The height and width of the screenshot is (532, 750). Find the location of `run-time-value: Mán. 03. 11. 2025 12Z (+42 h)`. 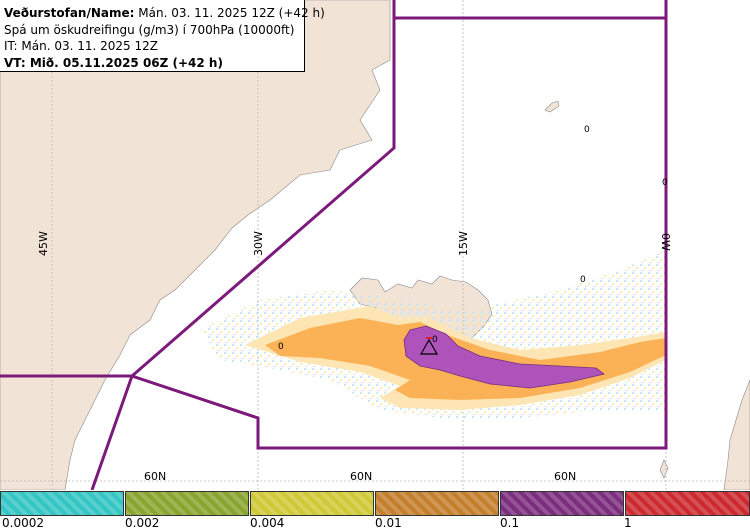

run-time-value: Mán. 03. 11. 2025 12Z (+42 h) is located at coordinates (231, 13).